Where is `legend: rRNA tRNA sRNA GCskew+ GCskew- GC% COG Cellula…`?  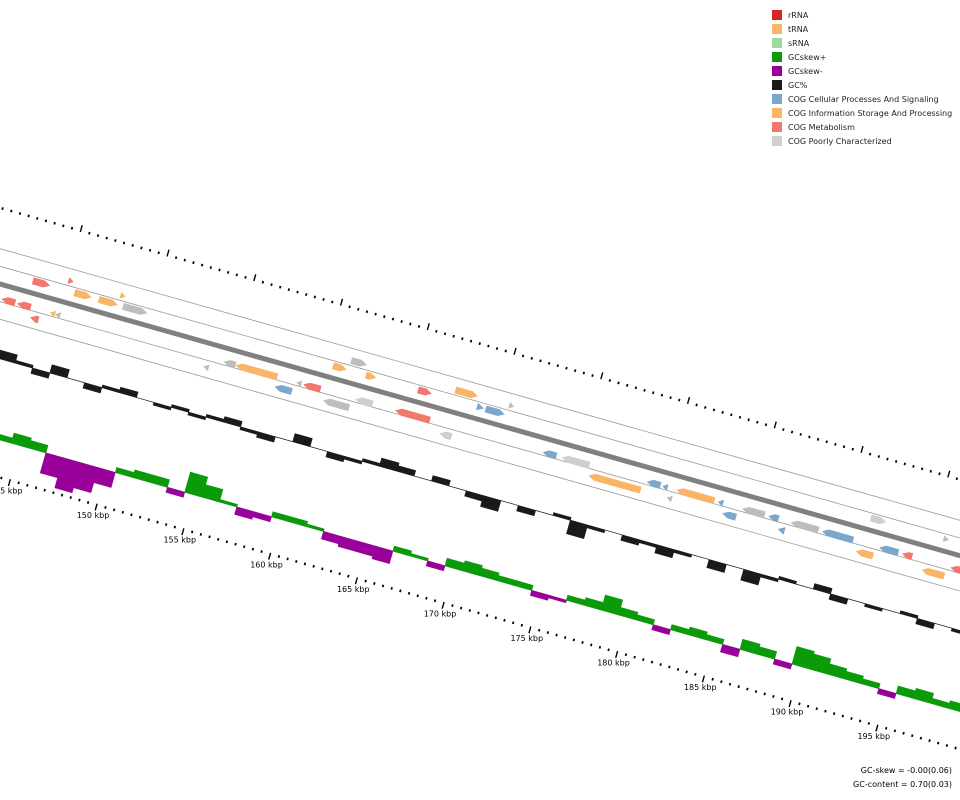
legend: rRNA tRNA sRNA GCskew+ GCskew- GC% COG Cellula… is located at coordinates (866, 78).